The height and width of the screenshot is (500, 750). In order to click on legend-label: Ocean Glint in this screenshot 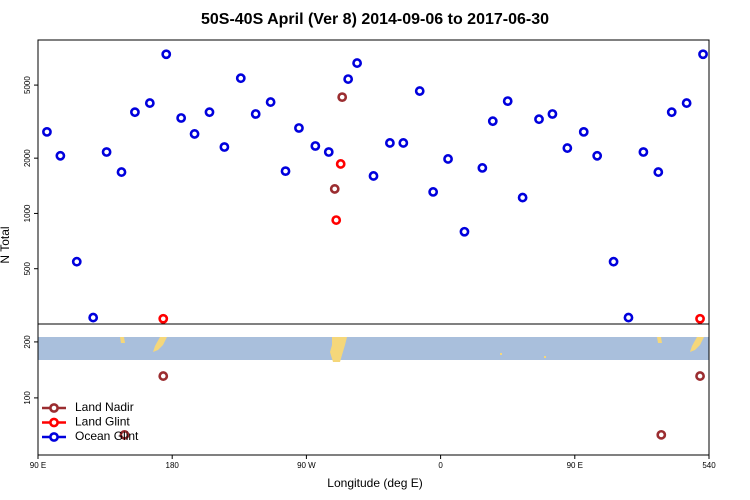, I will do `click(107, 436)`.